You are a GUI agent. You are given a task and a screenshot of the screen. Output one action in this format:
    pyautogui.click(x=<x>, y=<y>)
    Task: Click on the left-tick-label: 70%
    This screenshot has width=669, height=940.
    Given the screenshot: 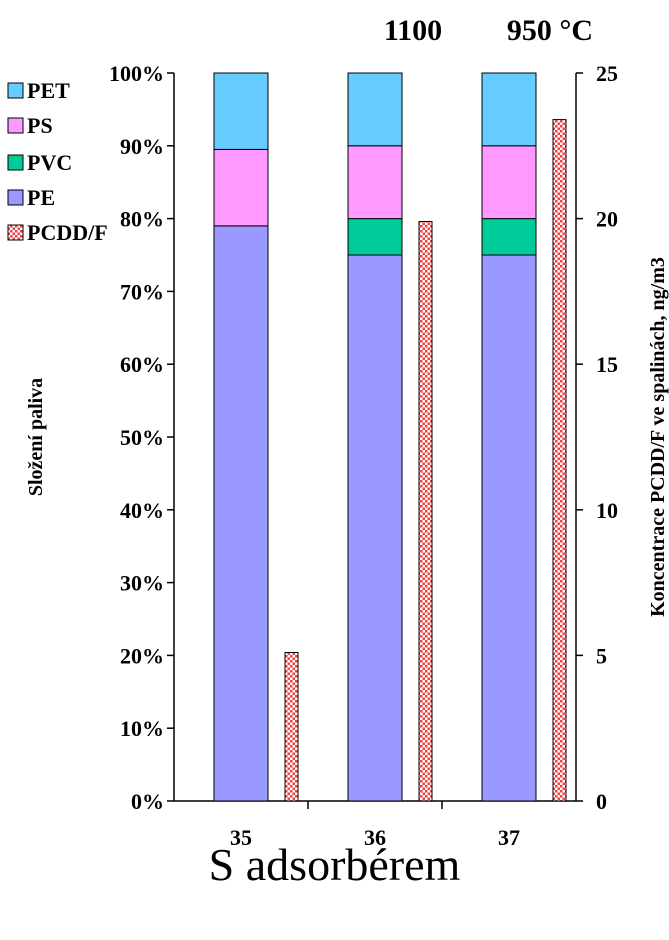 What is the action you would take?
    pyautogui.click(x=142, y=291)
    